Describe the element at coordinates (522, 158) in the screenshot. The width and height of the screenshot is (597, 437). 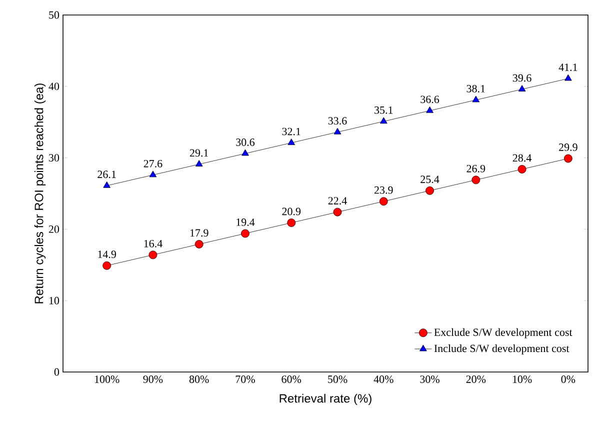
I see `data-label: 28.4` at that location.